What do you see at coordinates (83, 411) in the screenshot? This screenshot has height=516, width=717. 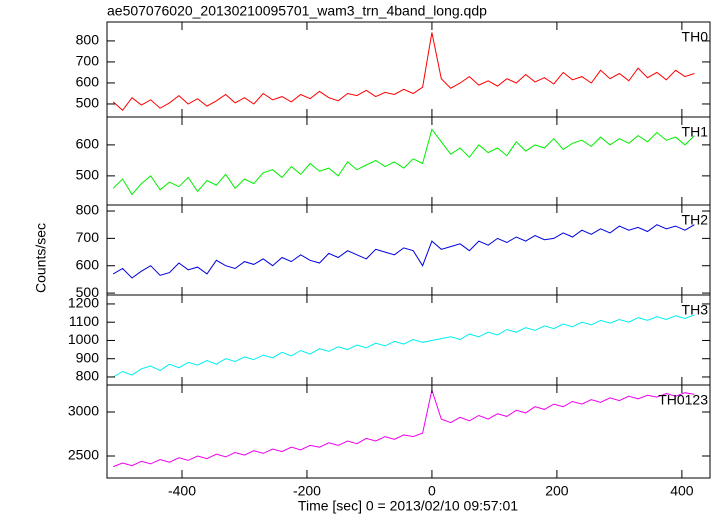 I see `y-tick-label: 3000` at bounding box center [83, 411].